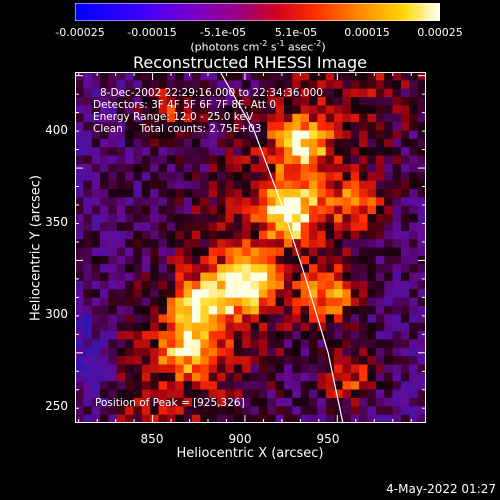  I want to click on annotation-clean-counts: Clean Total counts: 2.75E+03, so click(177, 129).